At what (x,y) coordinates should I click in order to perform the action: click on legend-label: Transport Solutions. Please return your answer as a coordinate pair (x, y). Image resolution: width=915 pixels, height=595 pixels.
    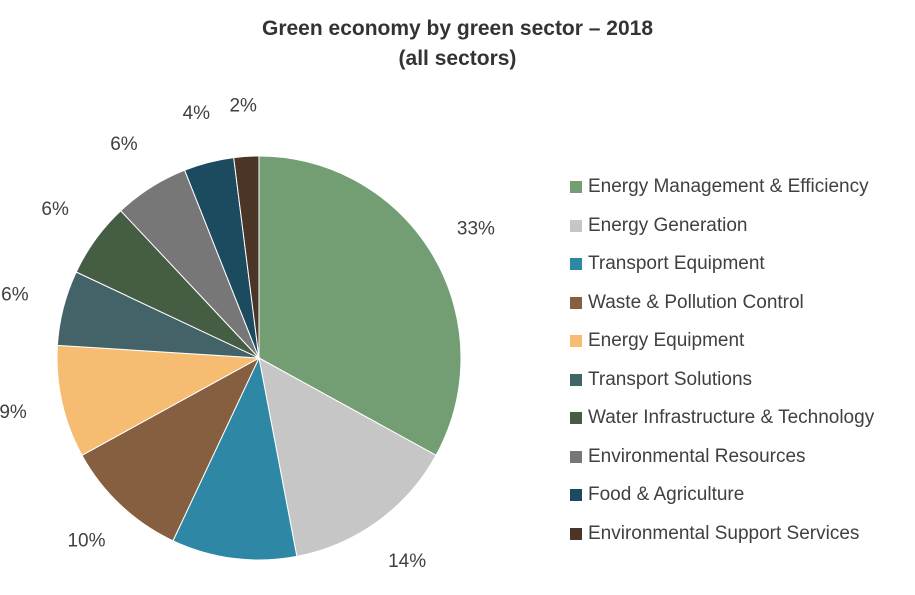
    Looking at the image, I should click on (670, 379).